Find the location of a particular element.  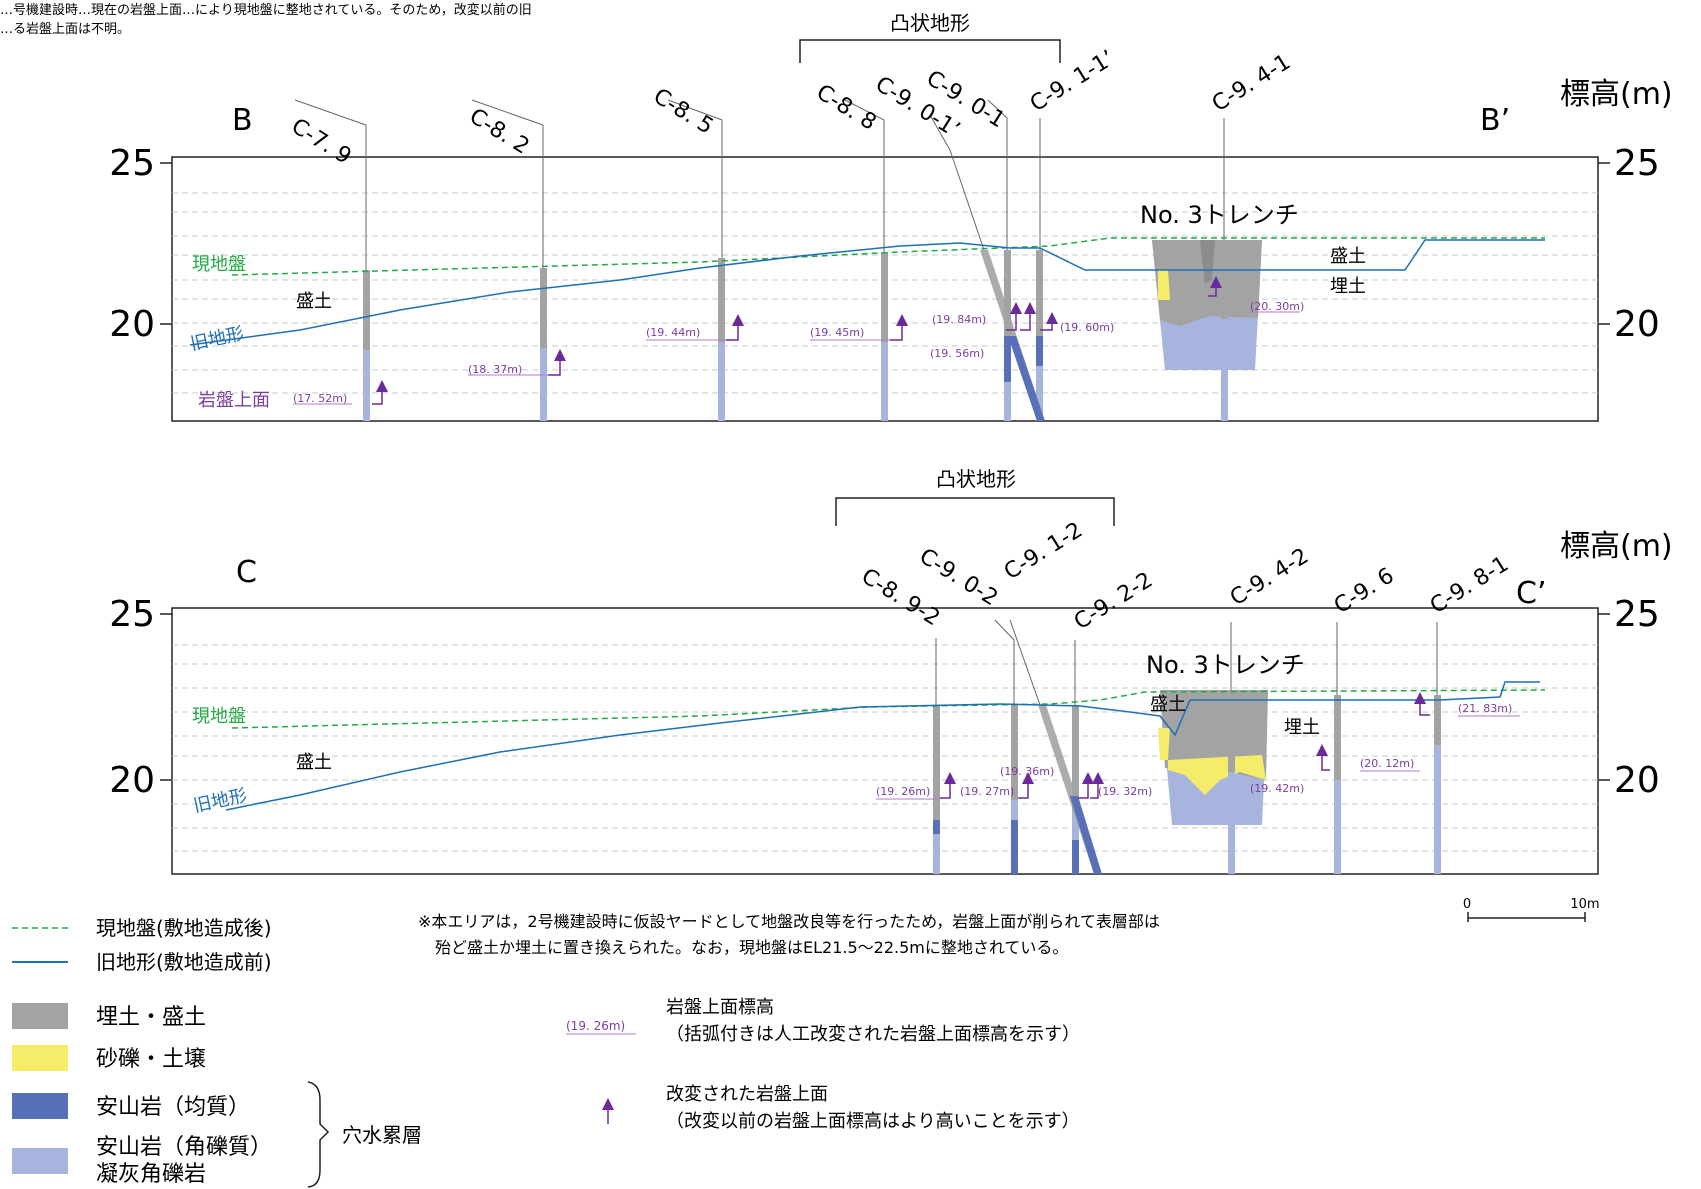

section-b-tick-25-right: 25 is located at coordinates (1637, 163).